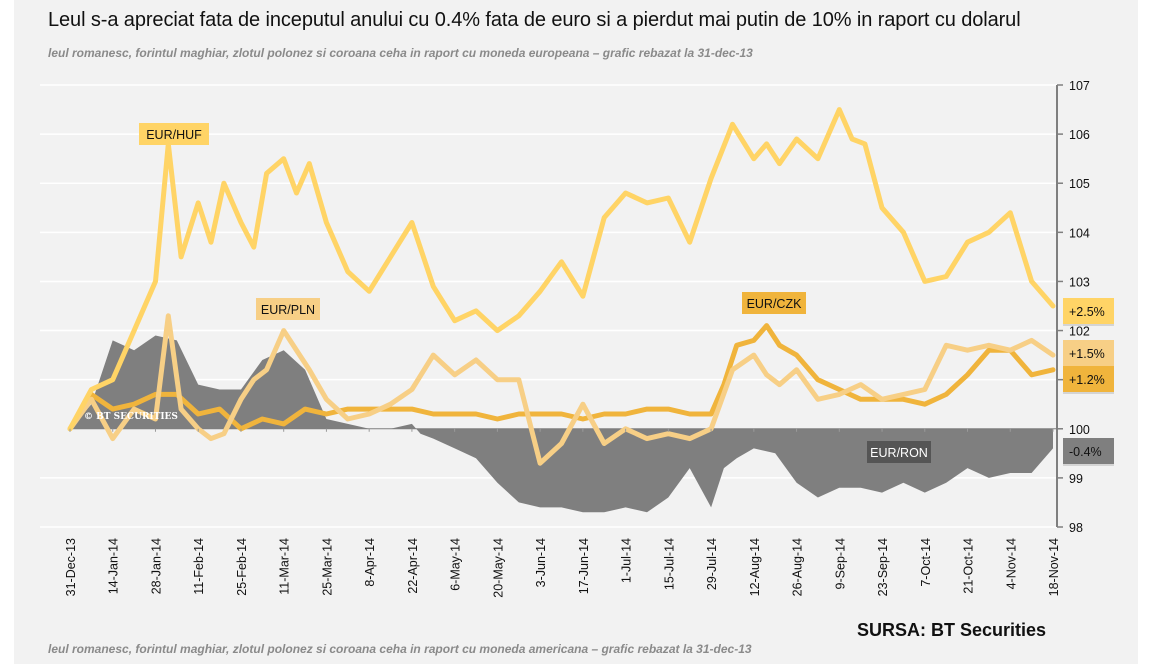 The width and height of the screenshot is (1164, 664). I want to click on y-tick-label: 99, so click(1076, 479).